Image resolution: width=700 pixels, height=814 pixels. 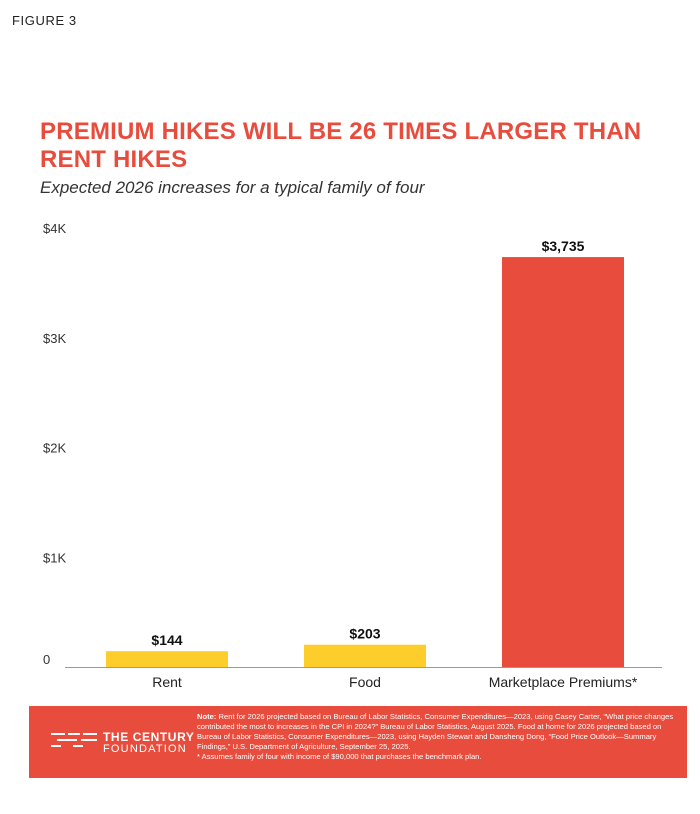 I want to click on century-foundation-logo: THE CENTURY FOUNDATION, so click(x=131, y=744).